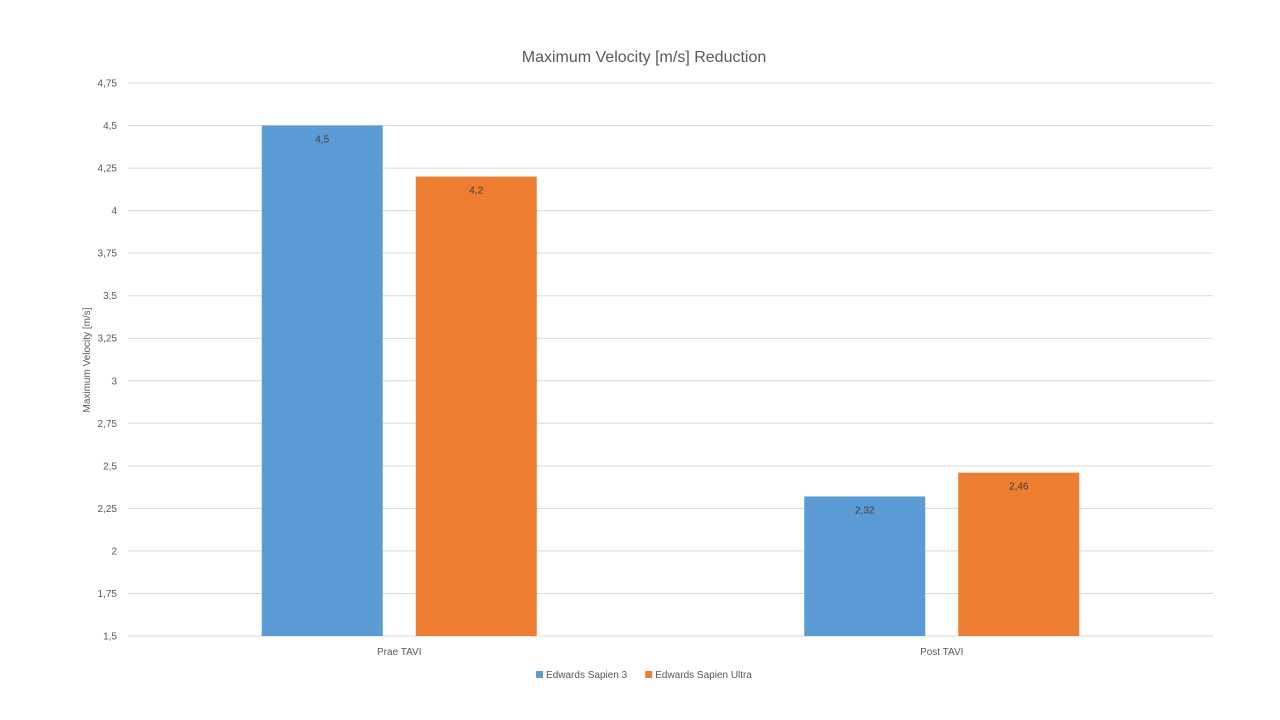 The height and width of the screenshot is (720, 1280). Describe the element at coordinates (644, 675) in the screenshot. I see `legend: Edwards Sapien 3 Edwards Sapien Ultra` at that location.